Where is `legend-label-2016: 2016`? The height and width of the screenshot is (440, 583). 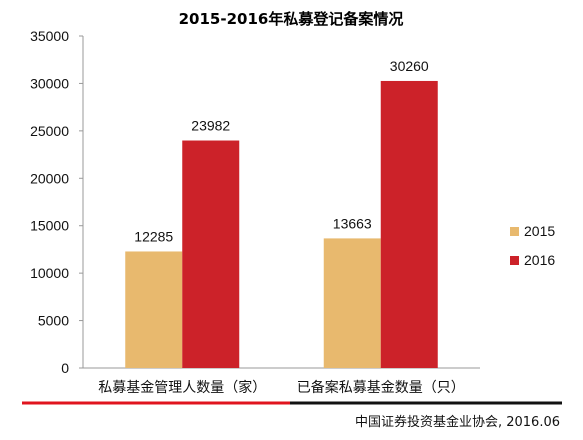
legend-label-2016: 2016 is located at coordinates (539, 260).